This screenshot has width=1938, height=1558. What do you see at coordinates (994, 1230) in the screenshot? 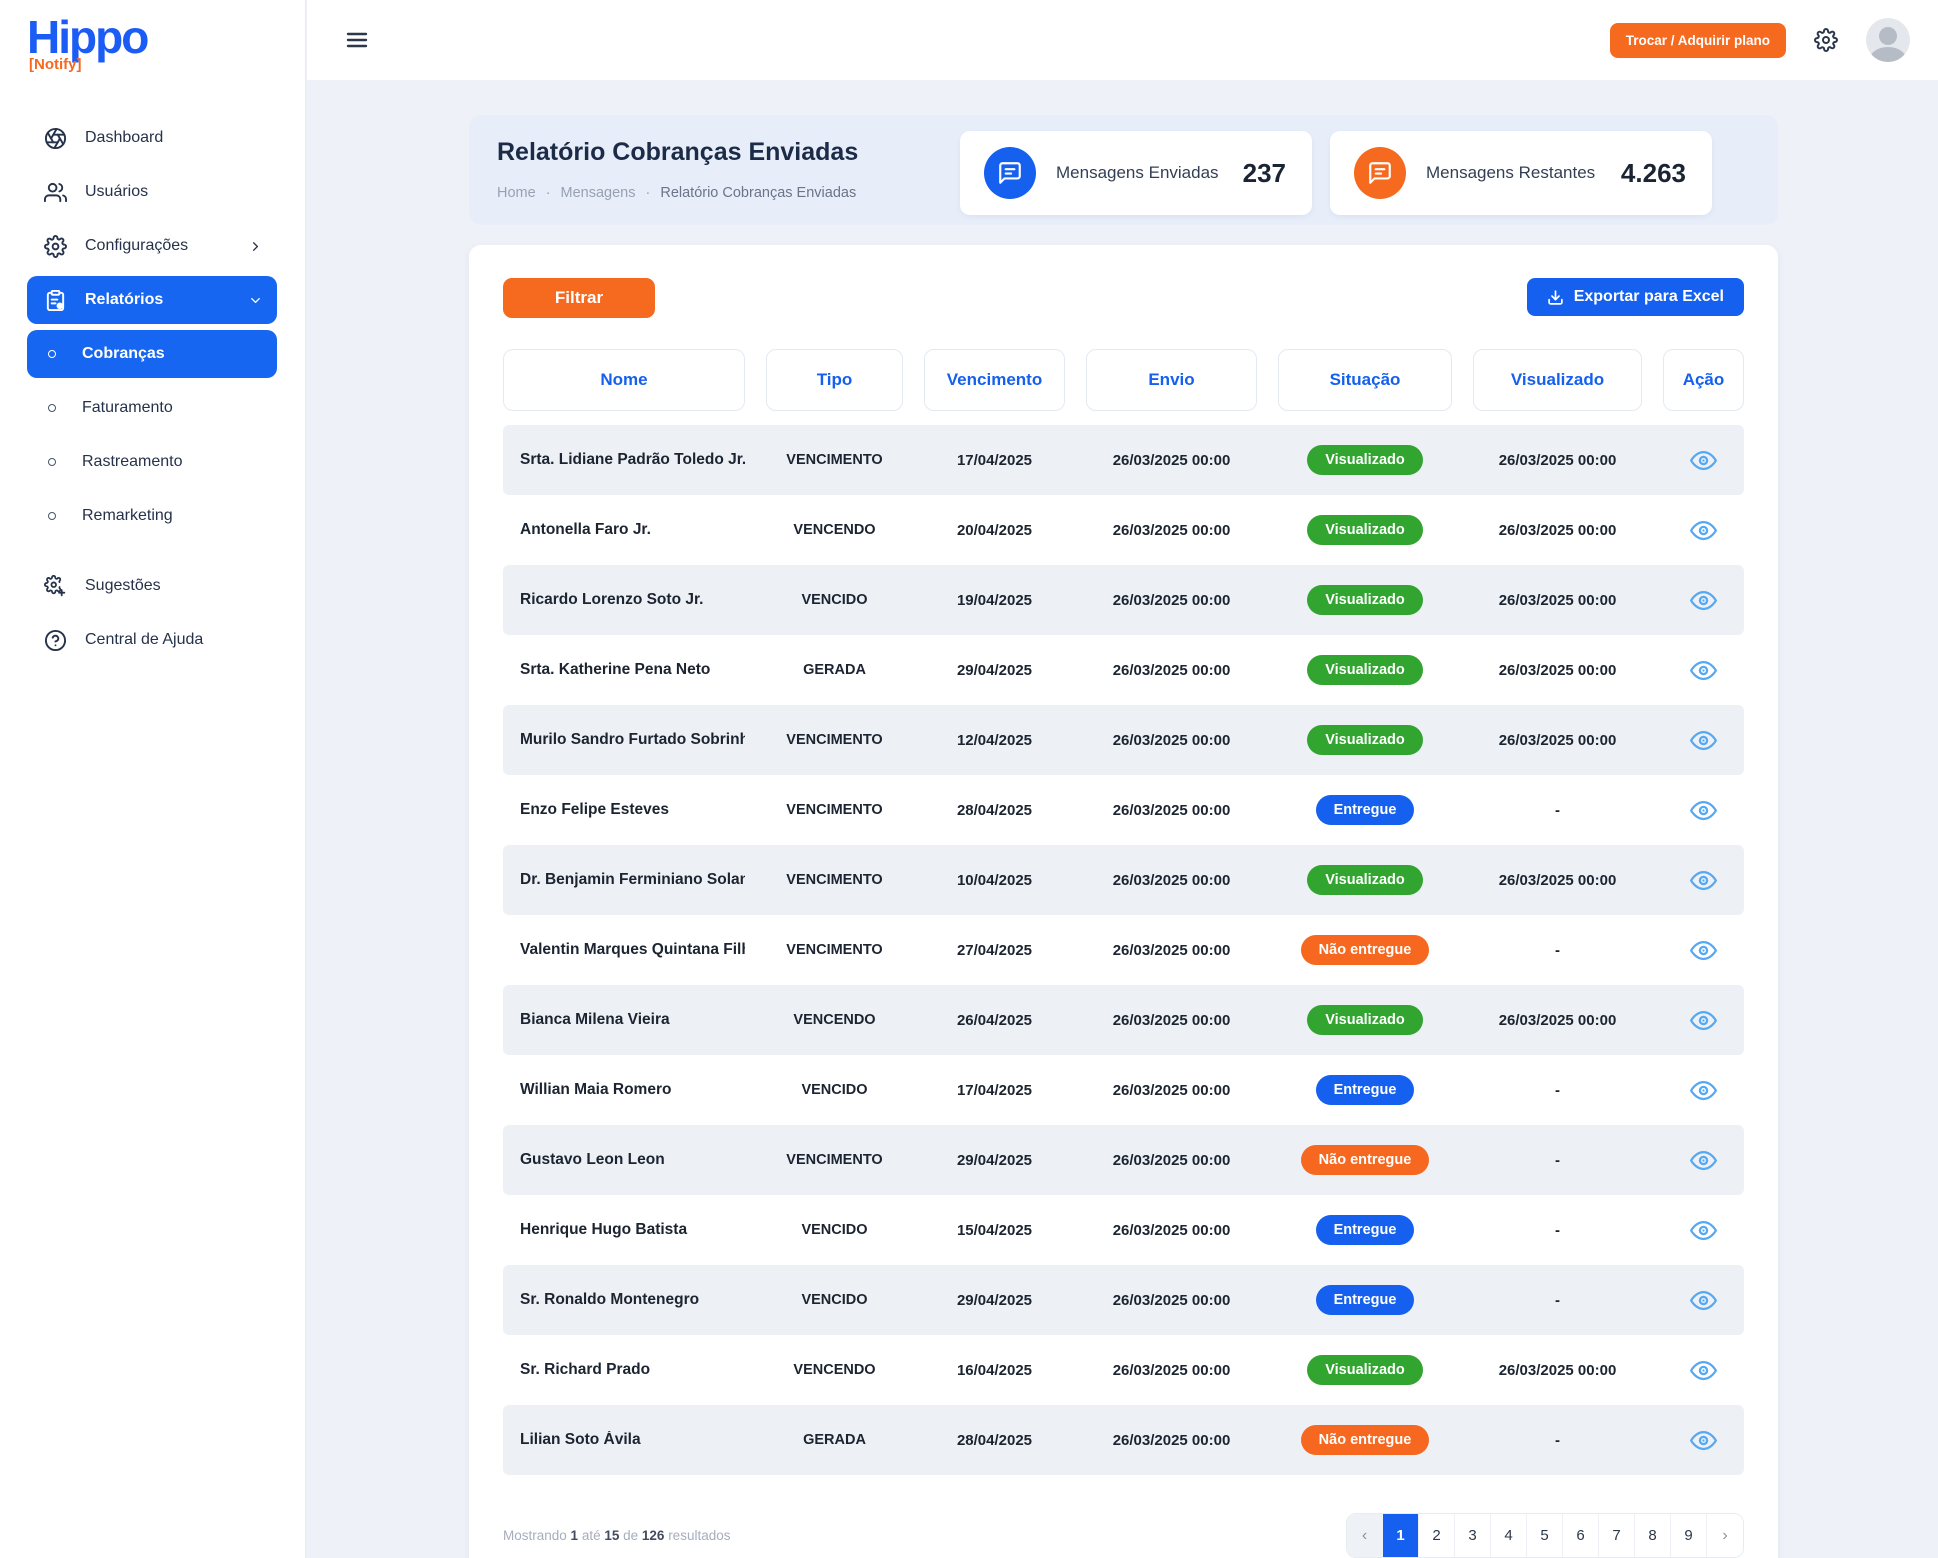
I see `cell-vencimento: 15/04/2025` at bounding box center [994, 1230].